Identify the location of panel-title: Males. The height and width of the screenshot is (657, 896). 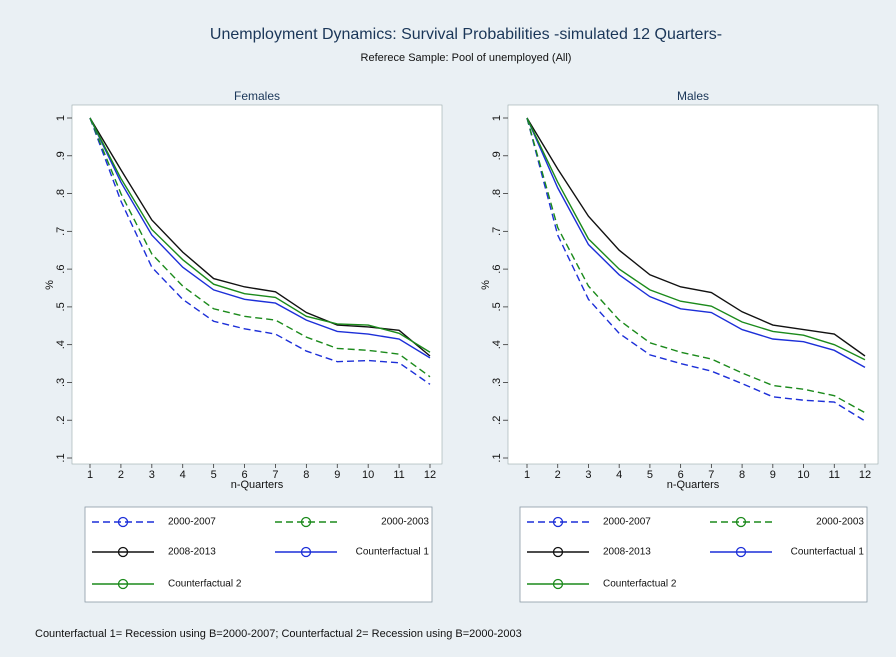
(693, 96).